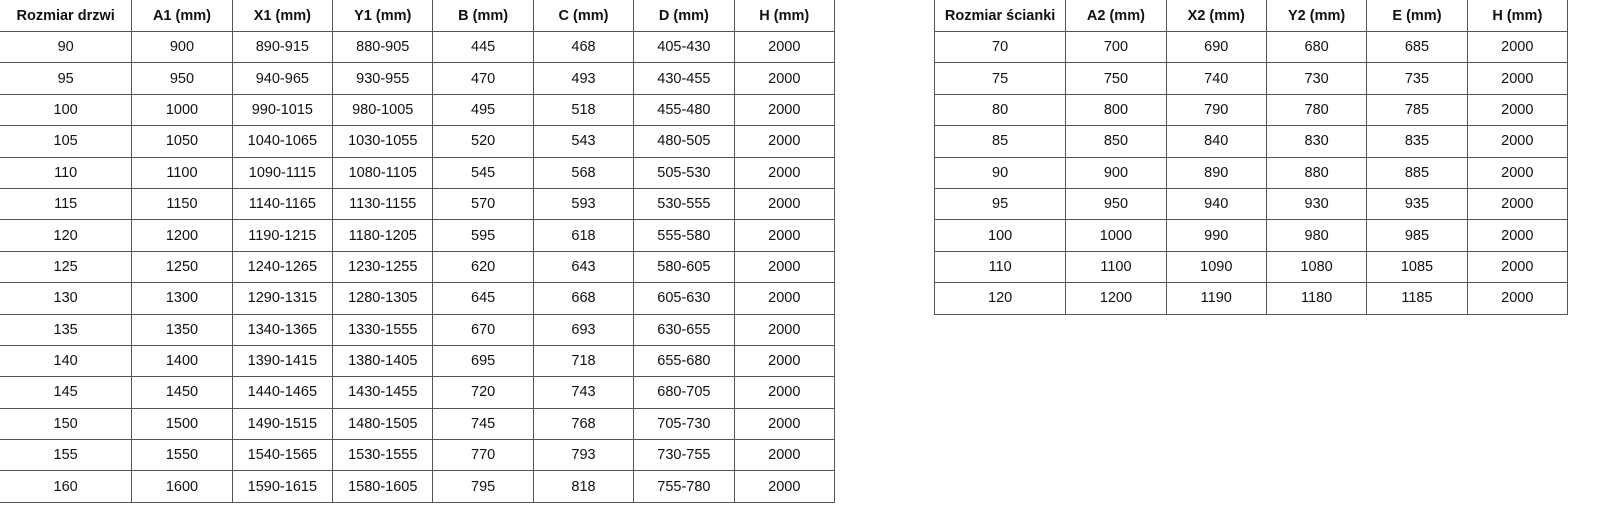 This screenshot has height=514, width=1600. I want to click on column-header: C (mm), so click(583, 16).